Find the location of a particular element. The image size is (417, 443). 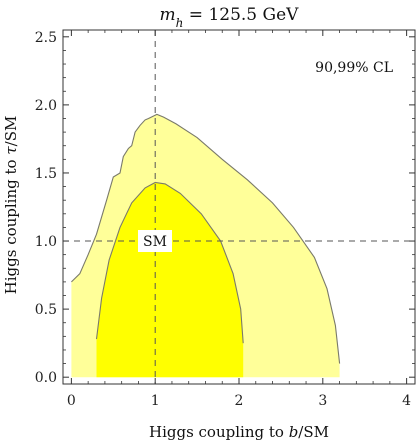

sm-label: SM is located at coordinates (155, 241).